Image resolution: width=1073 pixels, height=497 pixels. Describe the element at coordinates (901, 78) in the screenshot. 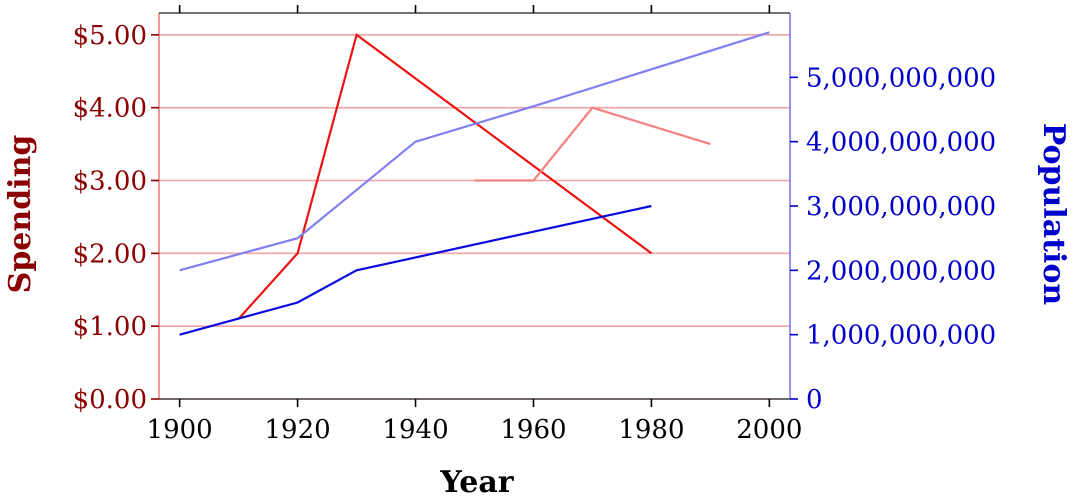

I see `right-tick-label-5: 5,000,000,000` at that location.